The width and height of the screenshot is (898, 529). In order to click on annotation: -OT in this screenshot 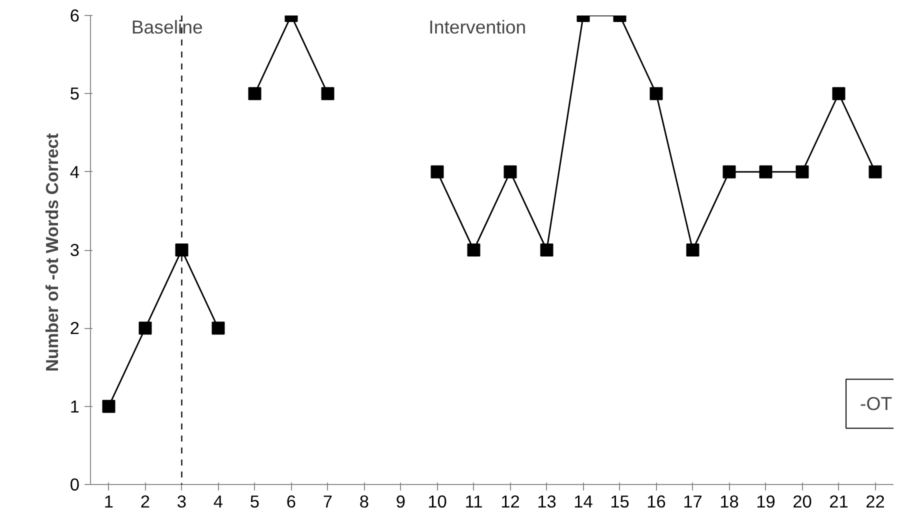, I will do `click(876, 403)`.